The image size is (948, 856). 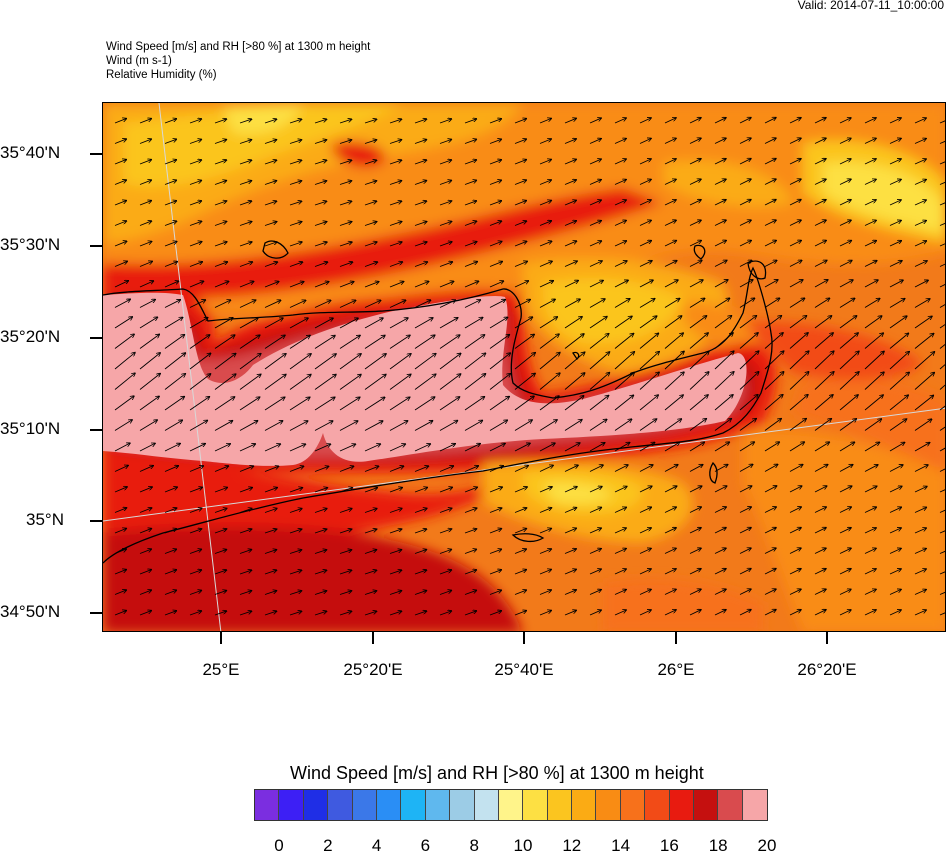 I want to click on lat-label-35-30: 35°30'N, so click(x=30, y=244).